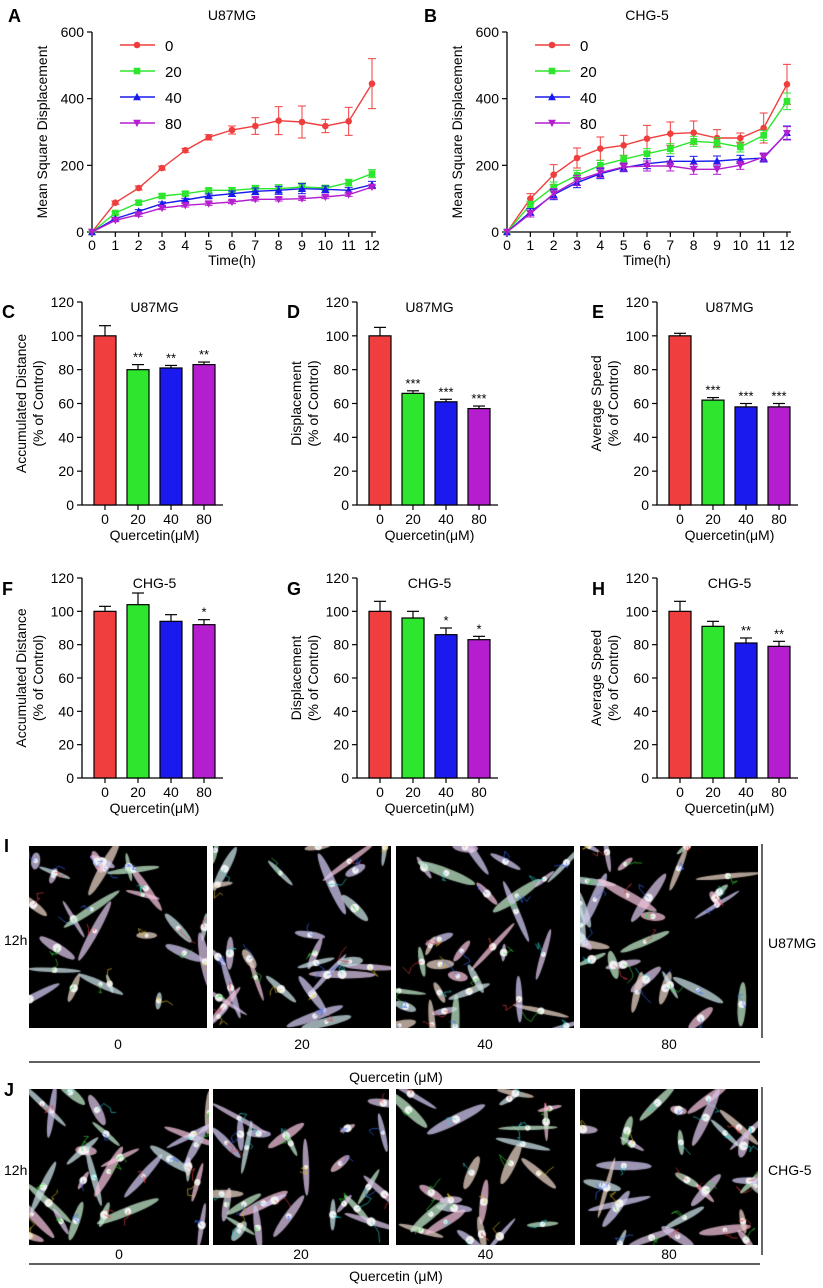  Describe the element at coordinates (232, 163) in the screenshot. I see `series-40: 40` at that location.